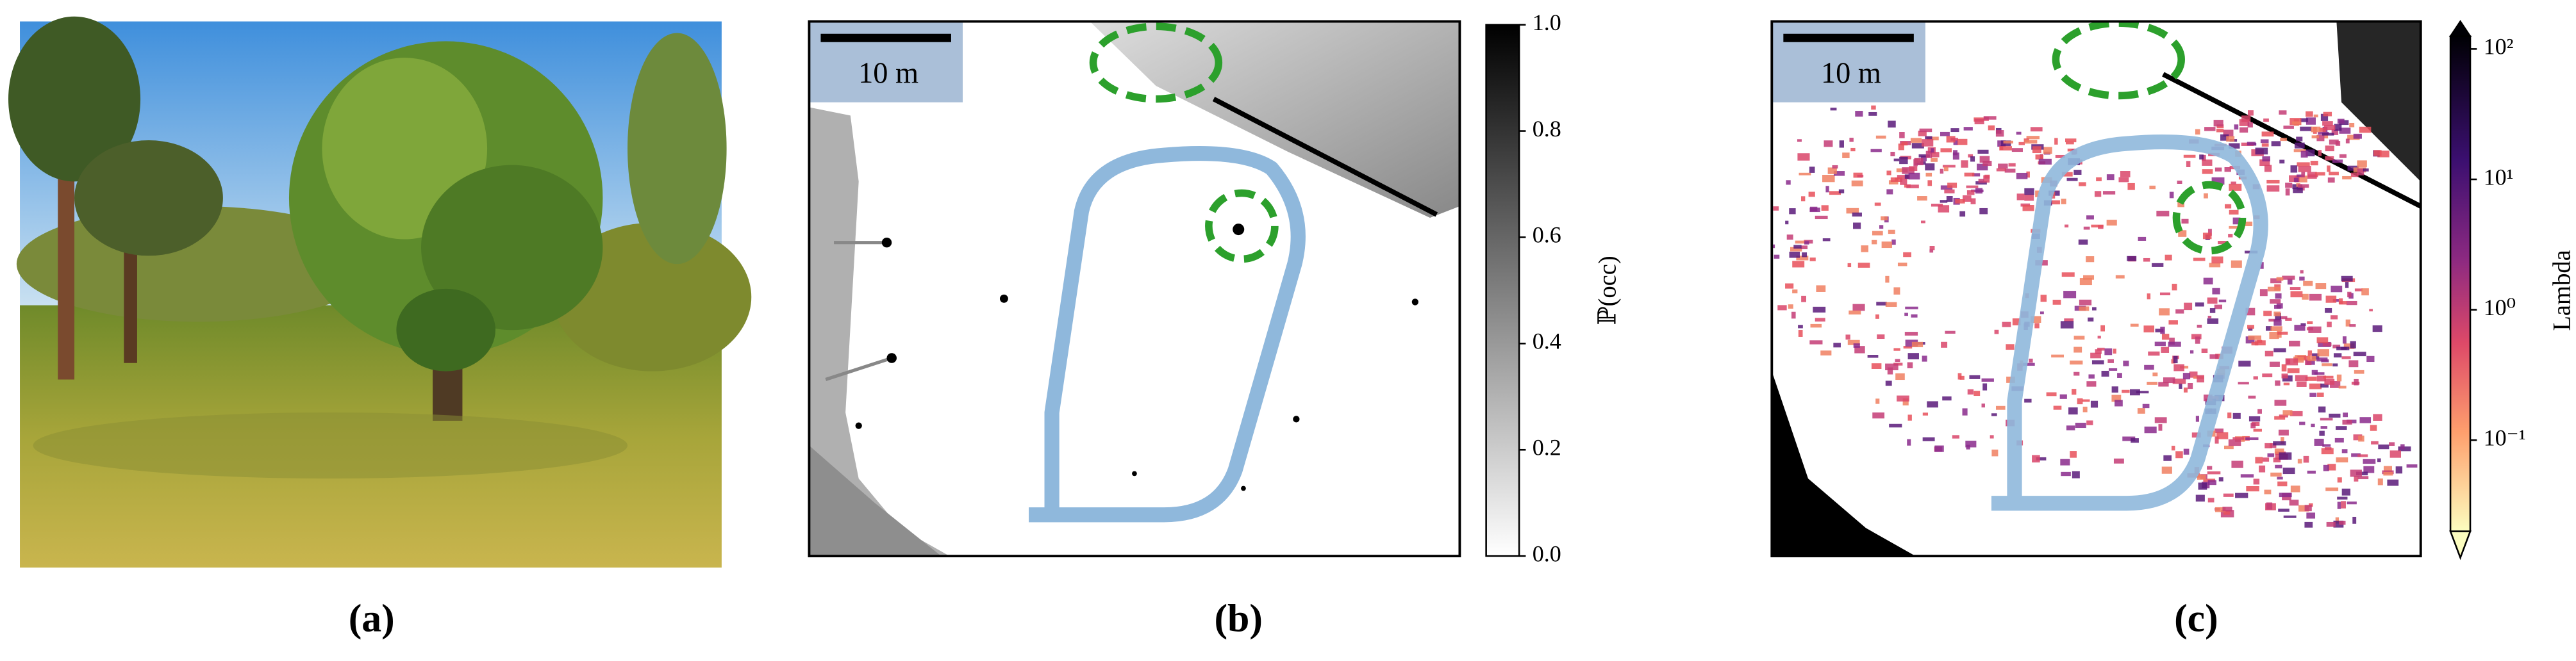  What do you see at coordinates (372, 618) in the screenshot?
I see `panel-label: (a)` at bounding box center [372, 618].